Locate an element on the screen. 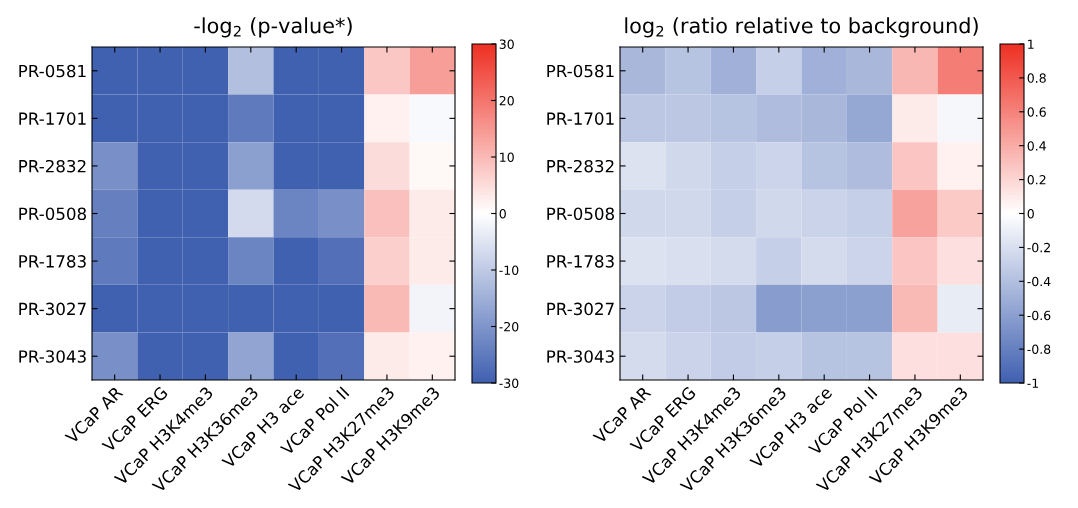 Image resolution: width=1078 pixels, height=508 pixels. color-bar-label: -20 is located at coordinates (509, 326).